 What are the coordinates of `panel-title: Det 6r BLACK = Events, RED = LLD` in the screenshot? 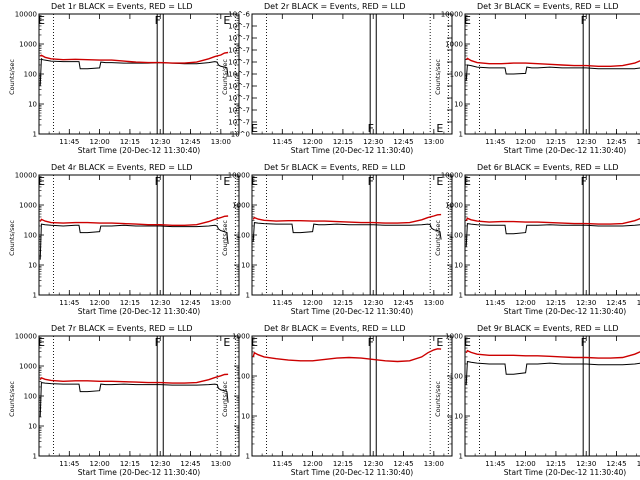 It's located at (548, 167).